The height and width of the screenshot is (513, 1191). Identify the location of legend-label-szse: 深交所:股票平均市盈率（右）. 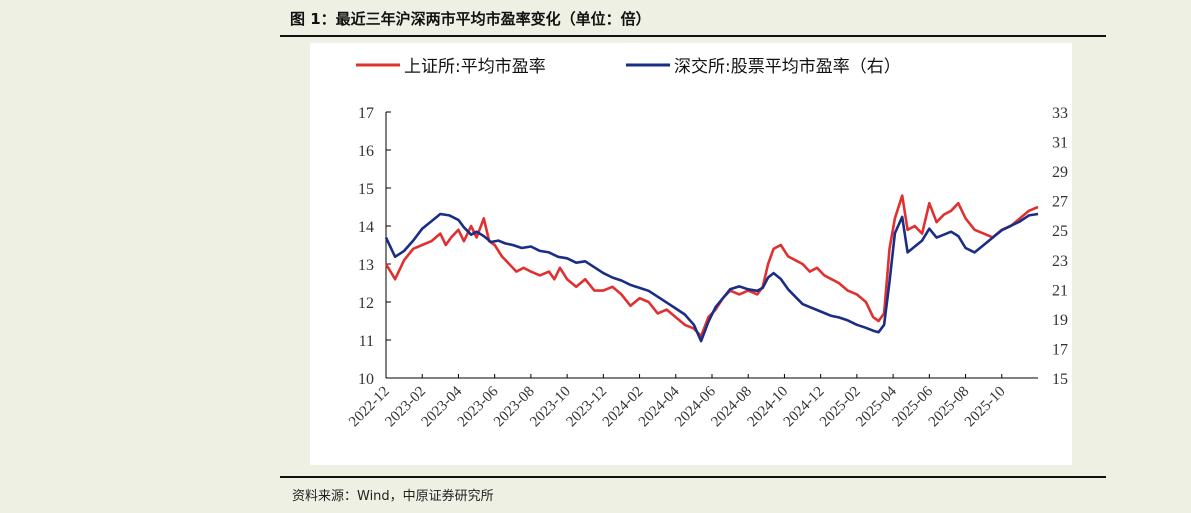
(787, 67).